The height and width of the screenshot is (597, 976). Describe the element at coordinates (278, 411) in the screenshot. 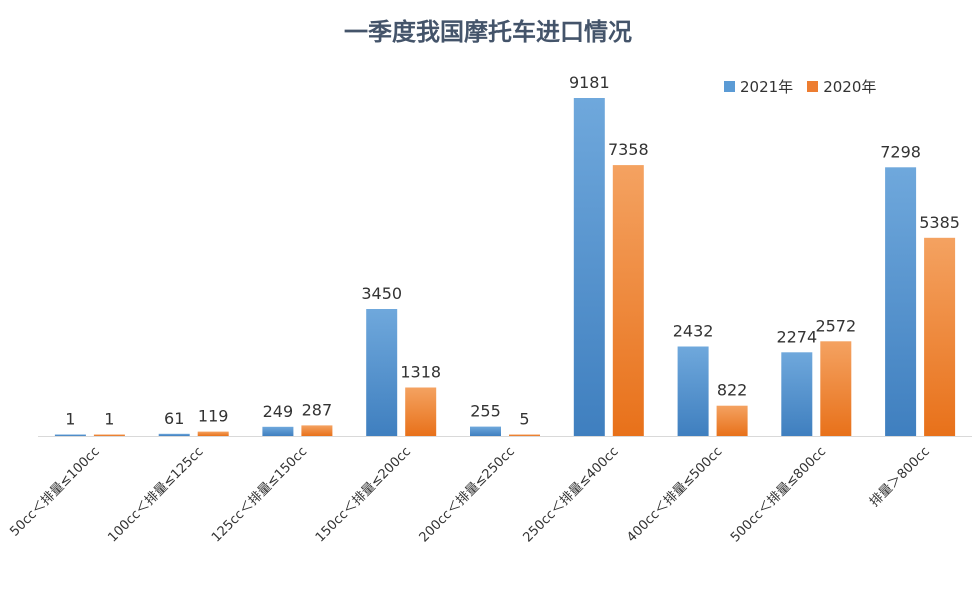

I see `data-label-2021-2: 249` at that location.